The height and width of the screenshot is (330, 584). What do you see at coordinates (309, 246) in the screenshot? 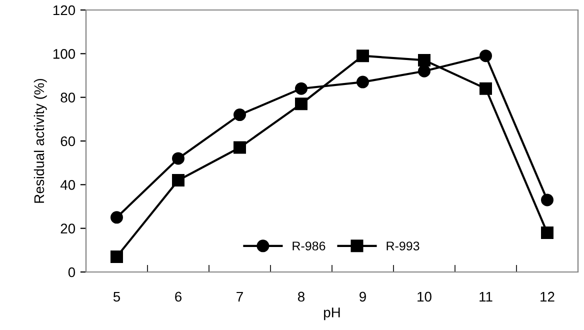
I see `legend-label: R-986` at bounding box center [309, 246].